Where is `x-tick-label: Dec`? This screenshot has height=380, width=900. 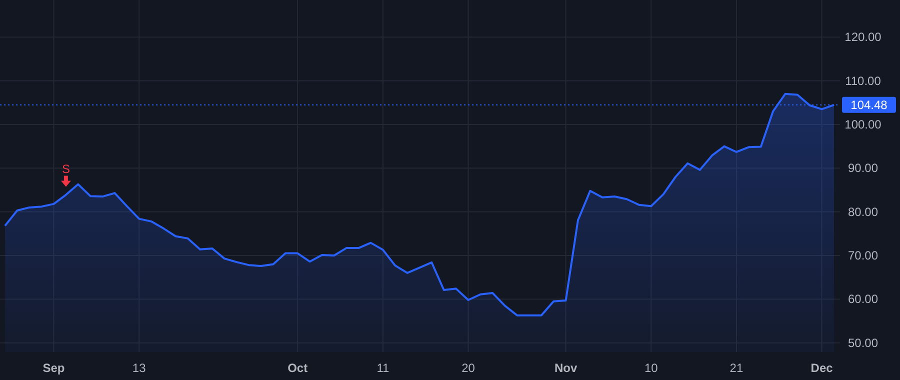 x-tick-label: Dec is located at coordinates (822, 368).